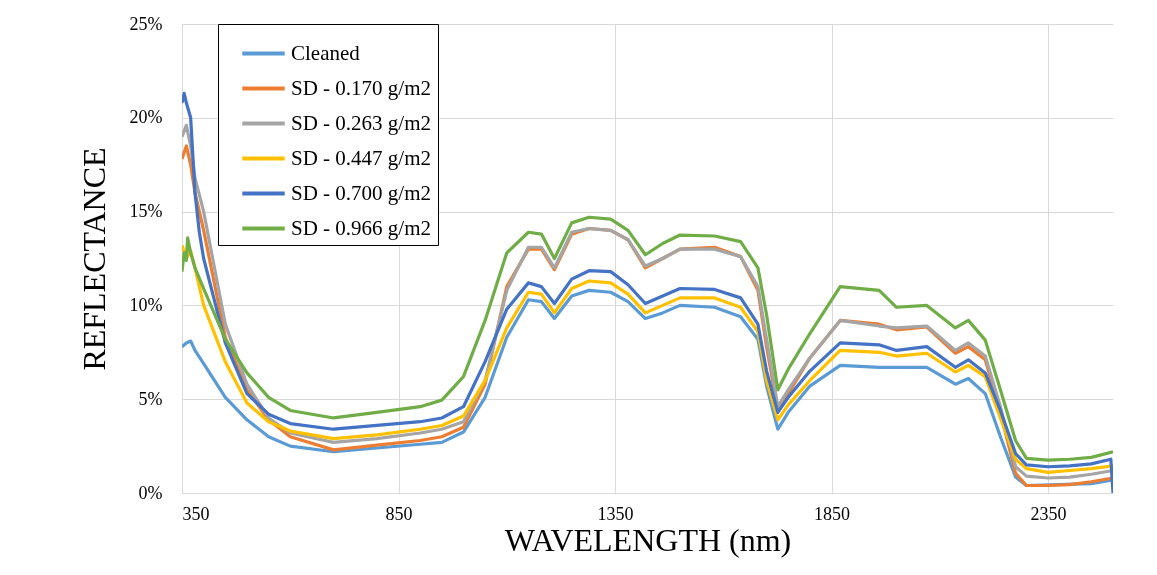 This screenshot has width=1157, height=575. Describe the element at coordinates (146, 23) in the screenshot. I see `y-tick-label: 25%` at that location.